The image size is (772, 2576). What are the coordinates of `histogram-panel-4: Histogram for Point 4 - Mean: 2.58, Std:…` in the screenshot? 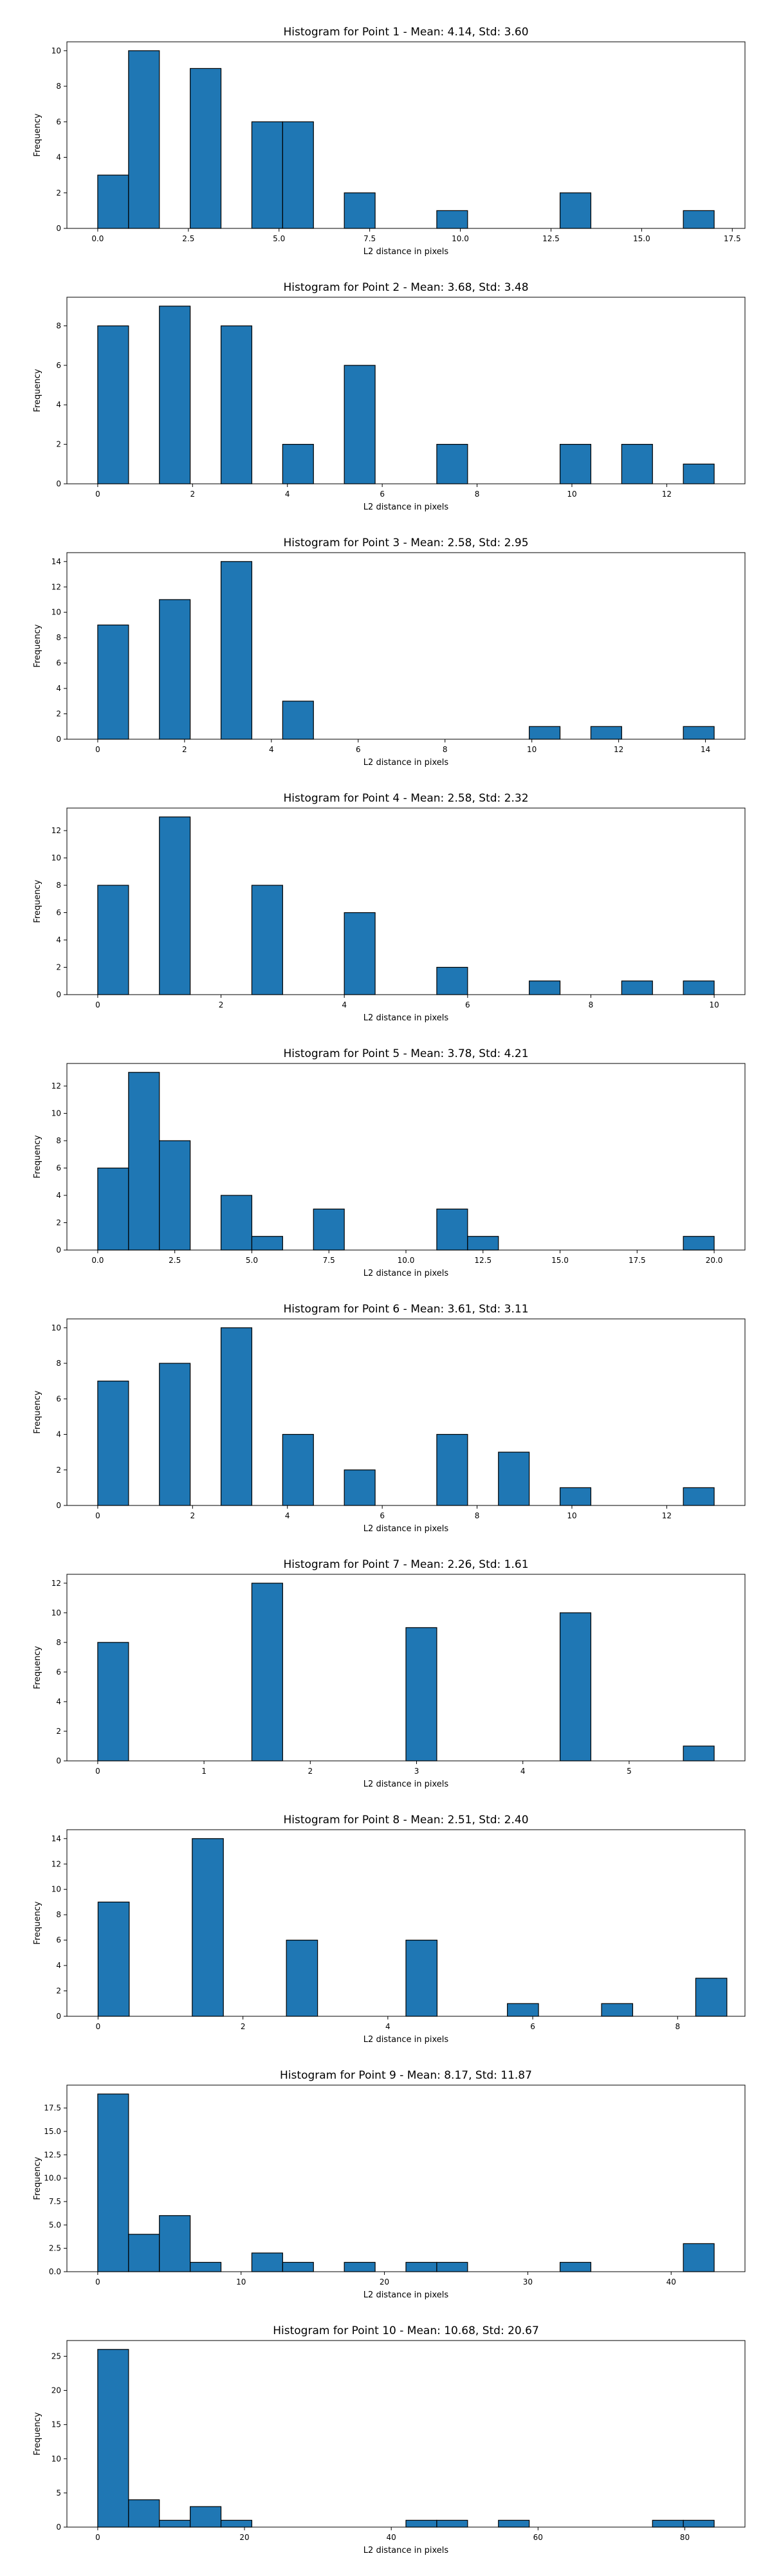 It's located at (389, 907).